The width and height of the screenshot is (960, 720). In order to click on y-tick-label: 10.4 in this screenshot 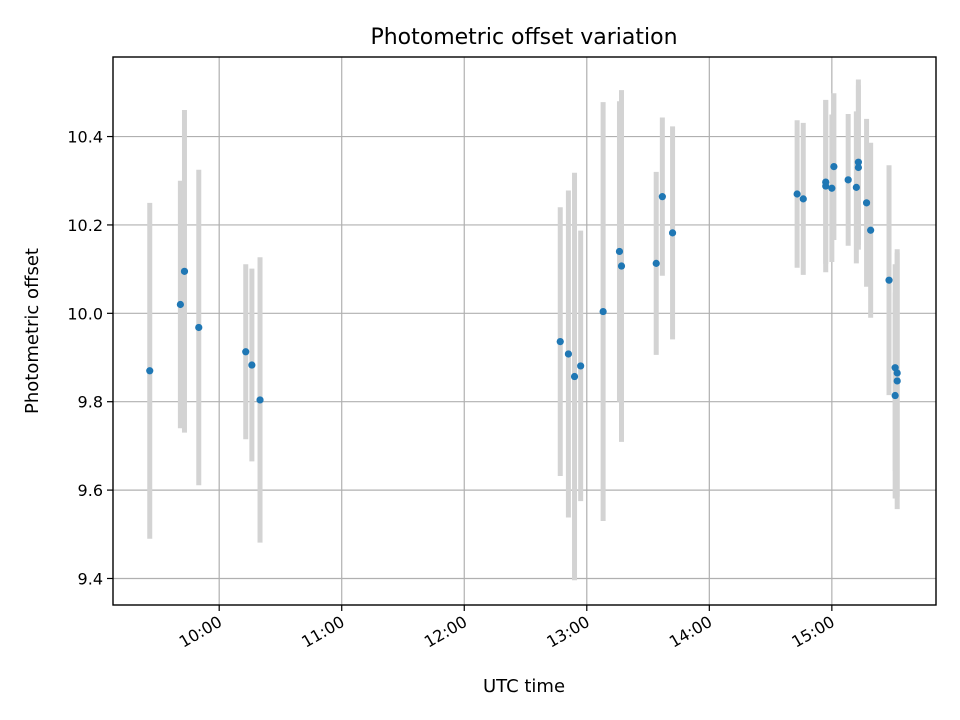, I will do `click(85, 137)`.